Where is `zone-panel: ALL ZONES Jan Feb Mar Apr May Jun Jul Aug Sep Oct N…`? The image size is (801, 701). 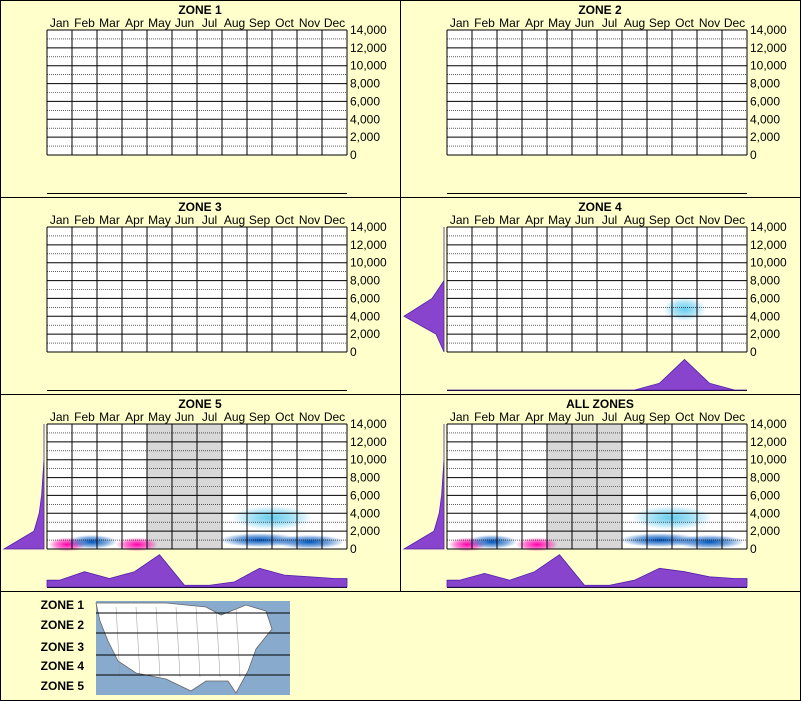
zone-panel: ALL ZONES Jan Feb Mar Apr May Jun Jul Aug Sep Oct N… is located at coordinates (594, 492).